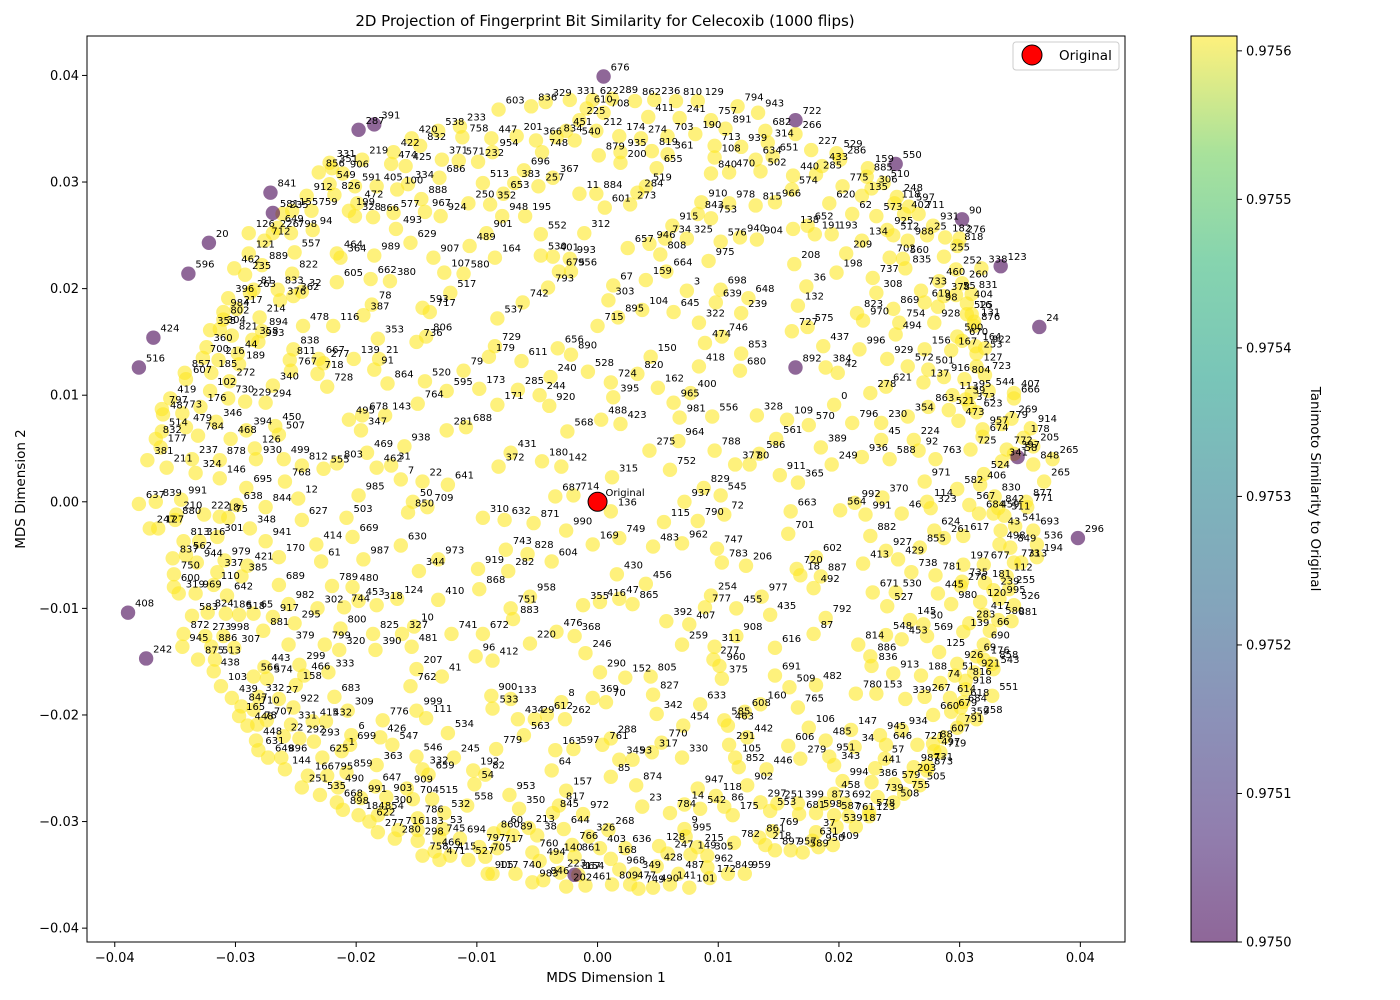 This screenshot has height=1000, width=1400. I want to click on point-label: 447, so click(507, 129).